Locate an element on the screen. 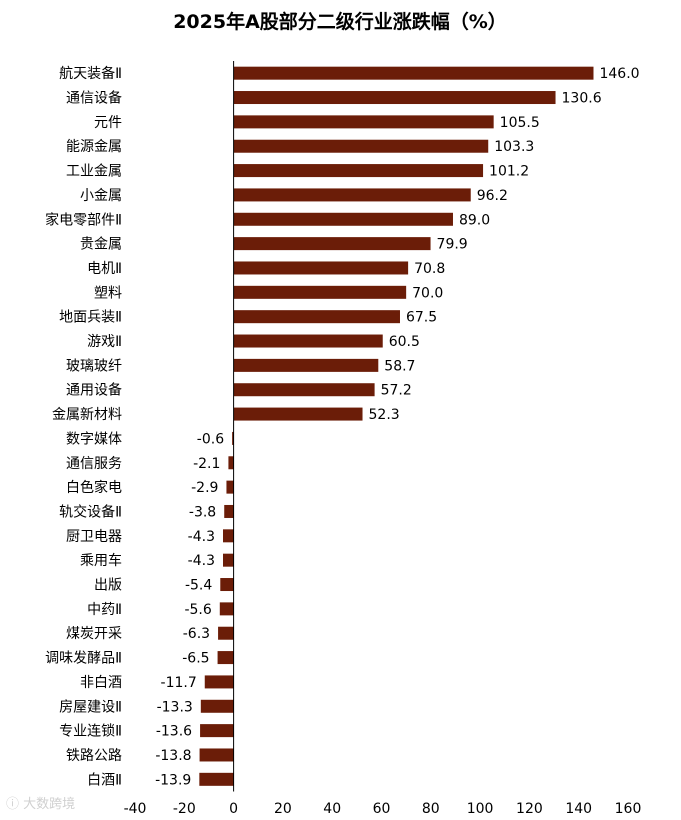 This screenshot has height=820, width=681. value-label: -3.8 is located at coordinates (202, 512).